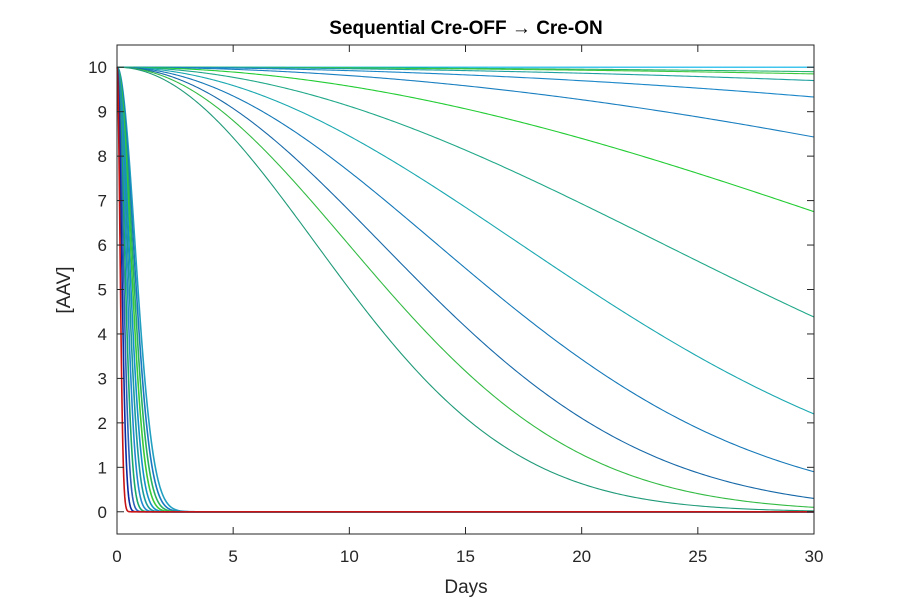 The image size is (900, 600). I want to click on x-tick-label: 10, so click(349, 556).